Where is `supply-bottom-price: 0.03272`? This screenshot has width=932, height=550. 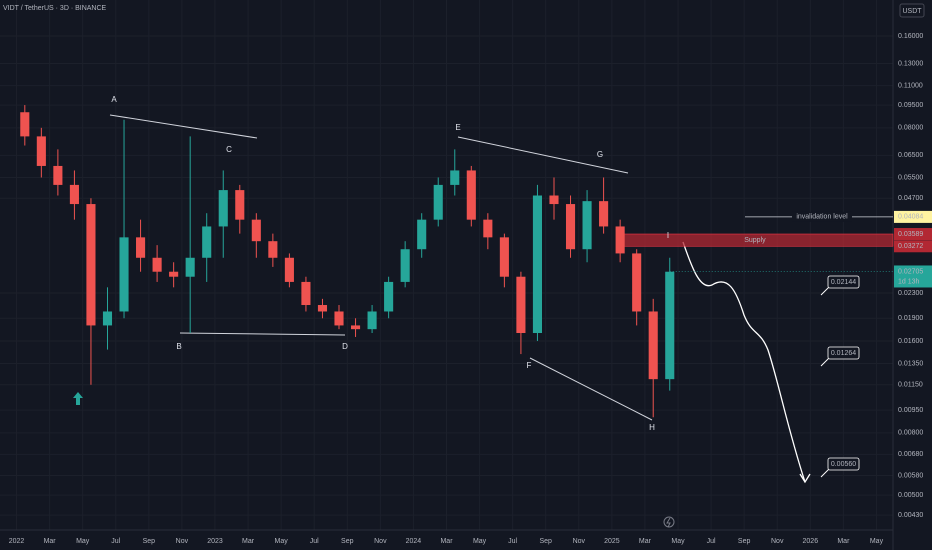
supply-bottom-price: 0.03272 is located at coordinates (910, 246).